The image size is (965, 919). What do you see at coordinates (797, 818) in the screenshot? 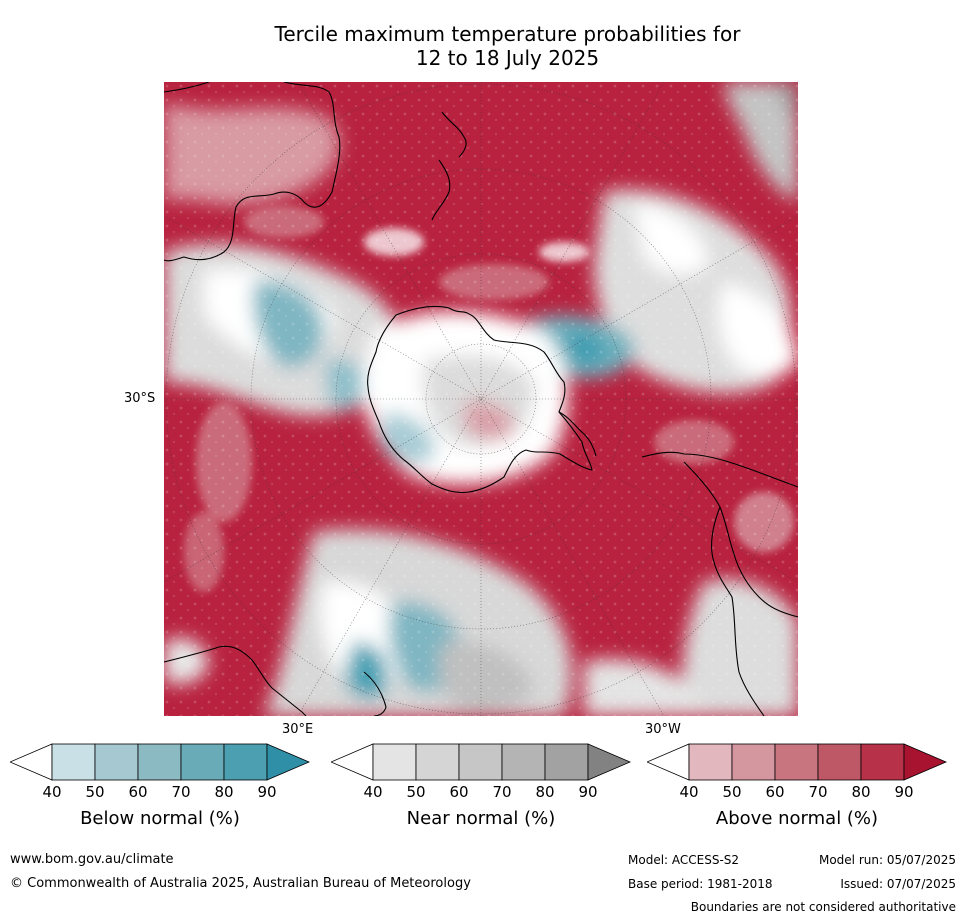
I see `above-normal-label: Above normal (%)` at bounding box center [797, 818].